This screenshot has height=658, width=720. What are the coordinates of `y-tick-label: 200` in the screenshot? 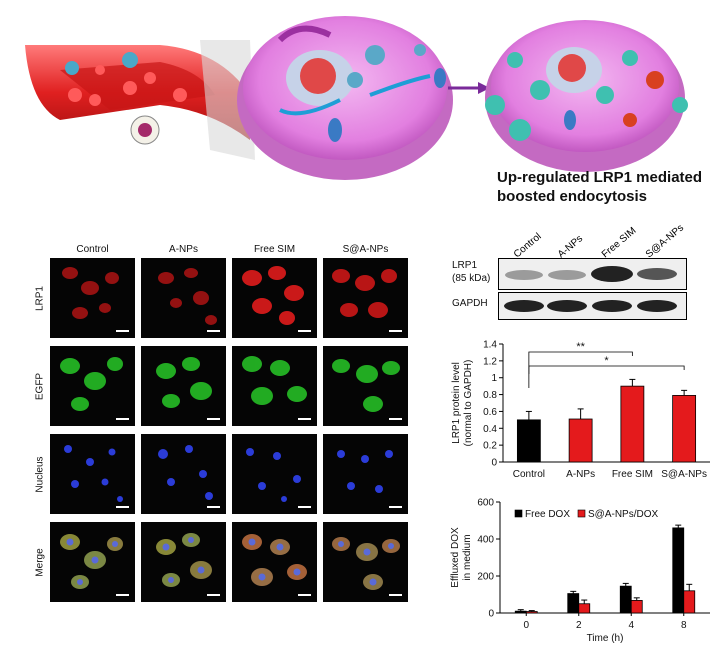 It's located at (485, 577).